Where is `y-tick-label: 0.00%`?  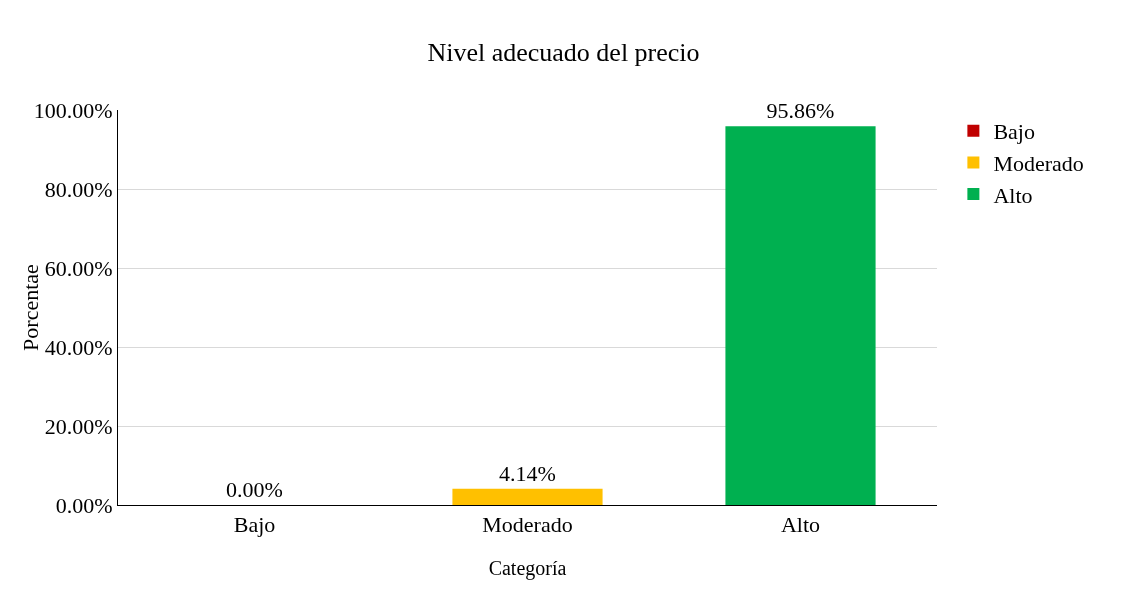
y-tick-label: 0.00% is located at coordinates (84, 505).